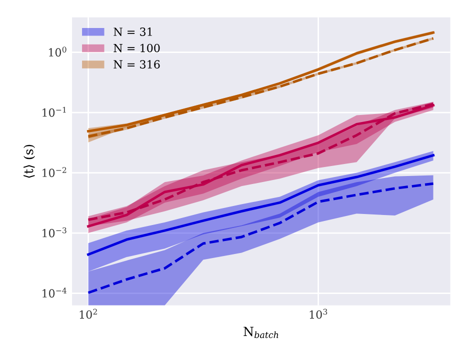 The width and height of the screenshot is (474, 347). What do you see at coordinates (57, 51) in the screenshot?
I see `y-tick-label: 10$^{0}$` at bounding box center [57, 51].